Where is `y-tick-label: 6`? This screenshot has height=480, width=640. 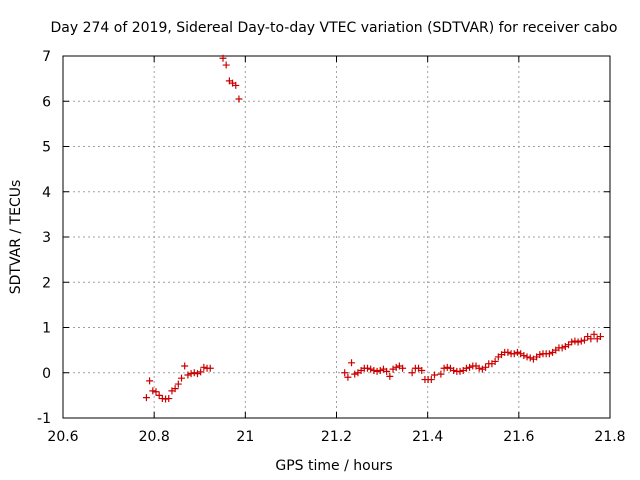
y-tick-label: 6 is located at coordinates (46, 102).